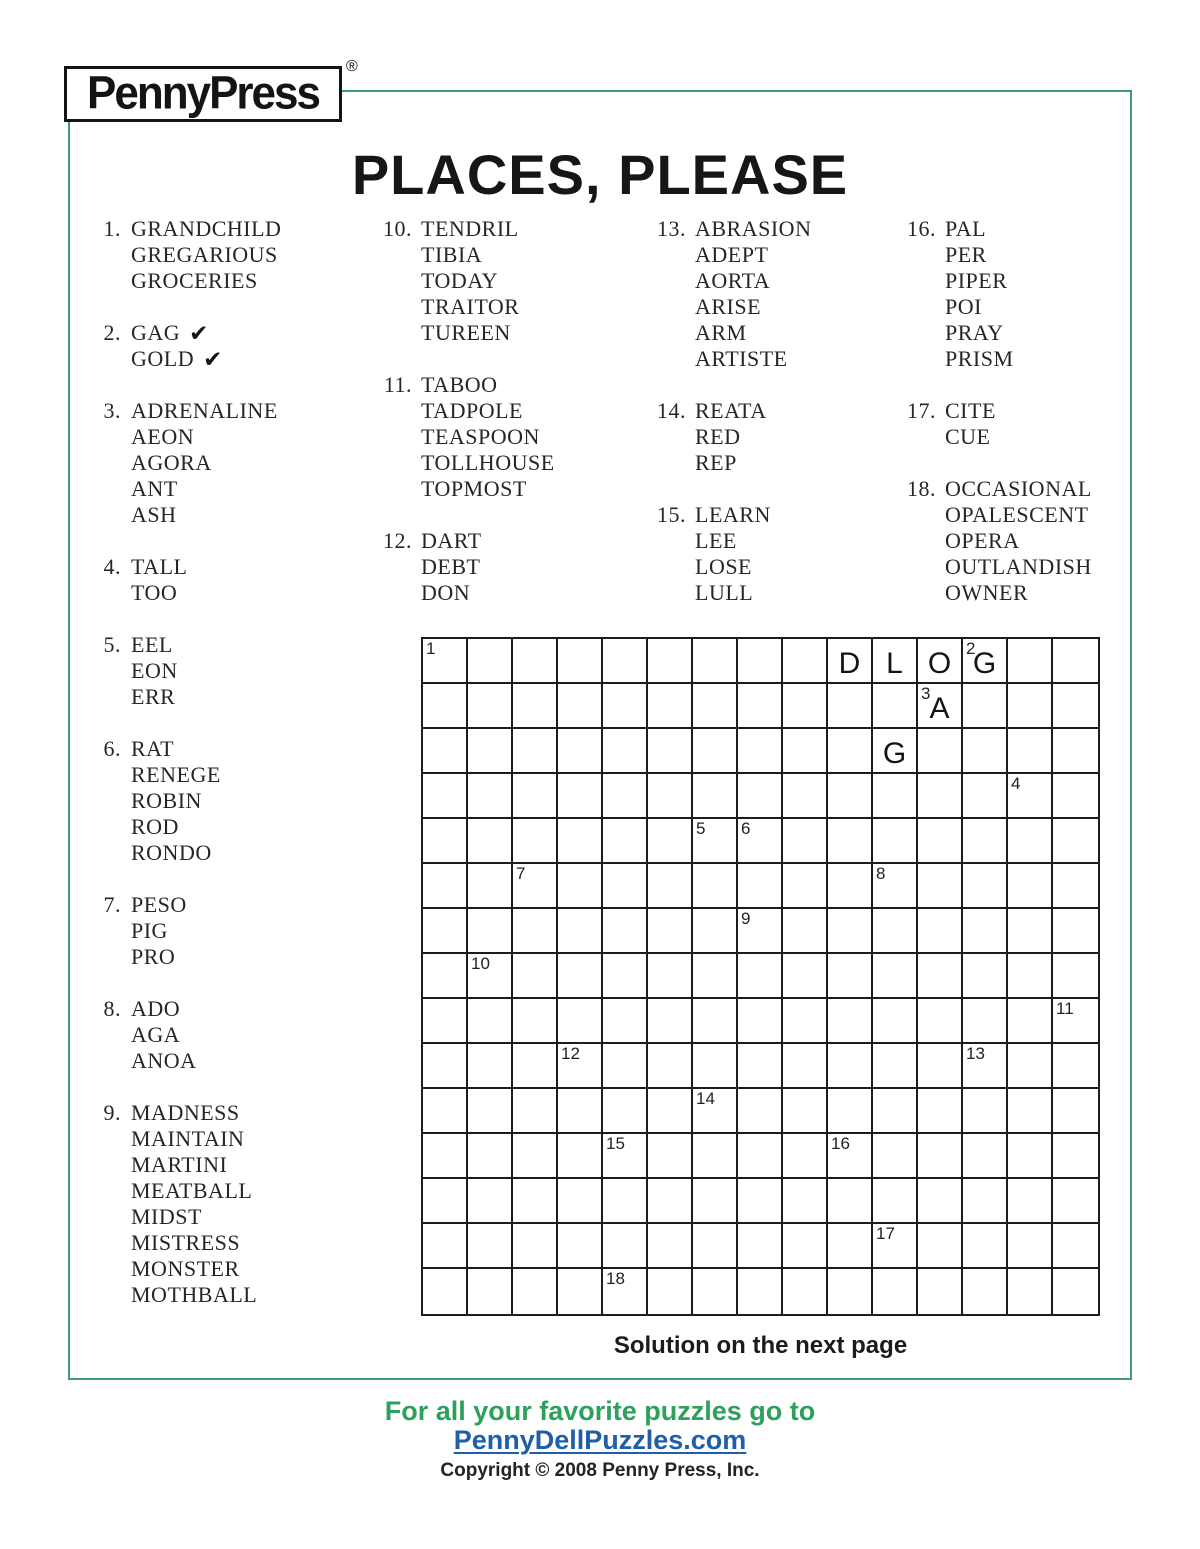  I want to click on grid-cell: D, so click(850, 661).